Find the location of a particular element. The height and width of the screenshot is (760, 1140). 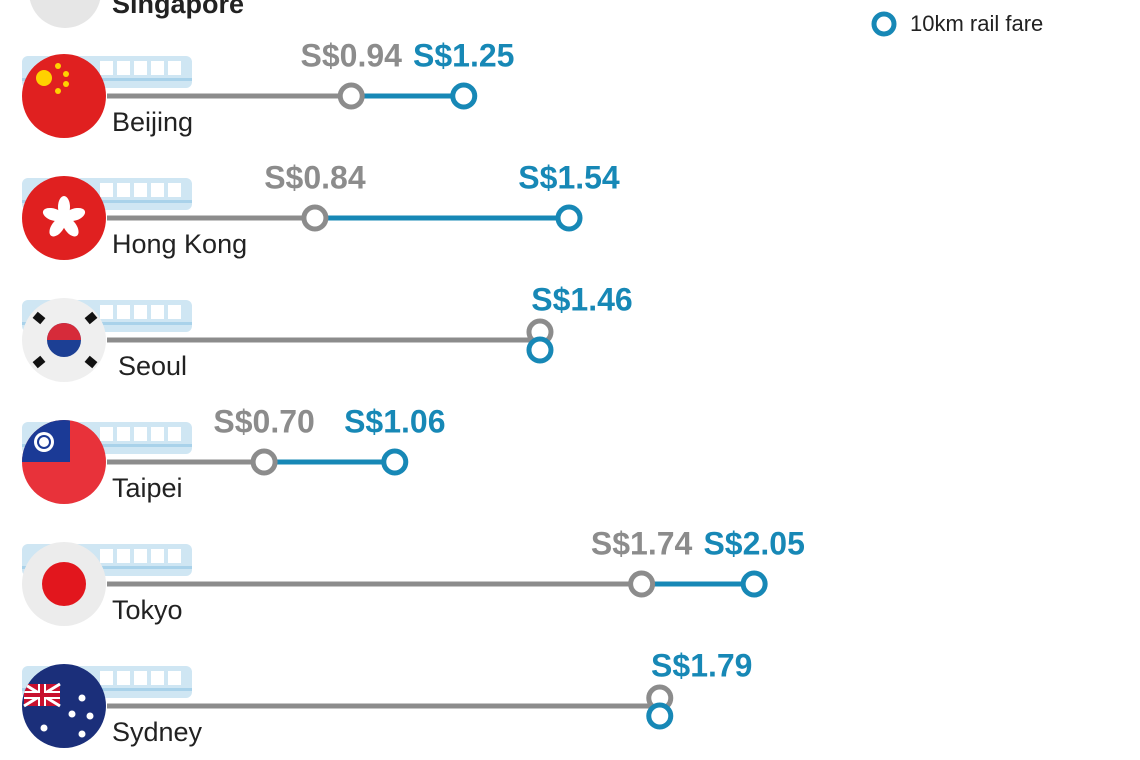

legend-marker is located at coordinates (884, 24).